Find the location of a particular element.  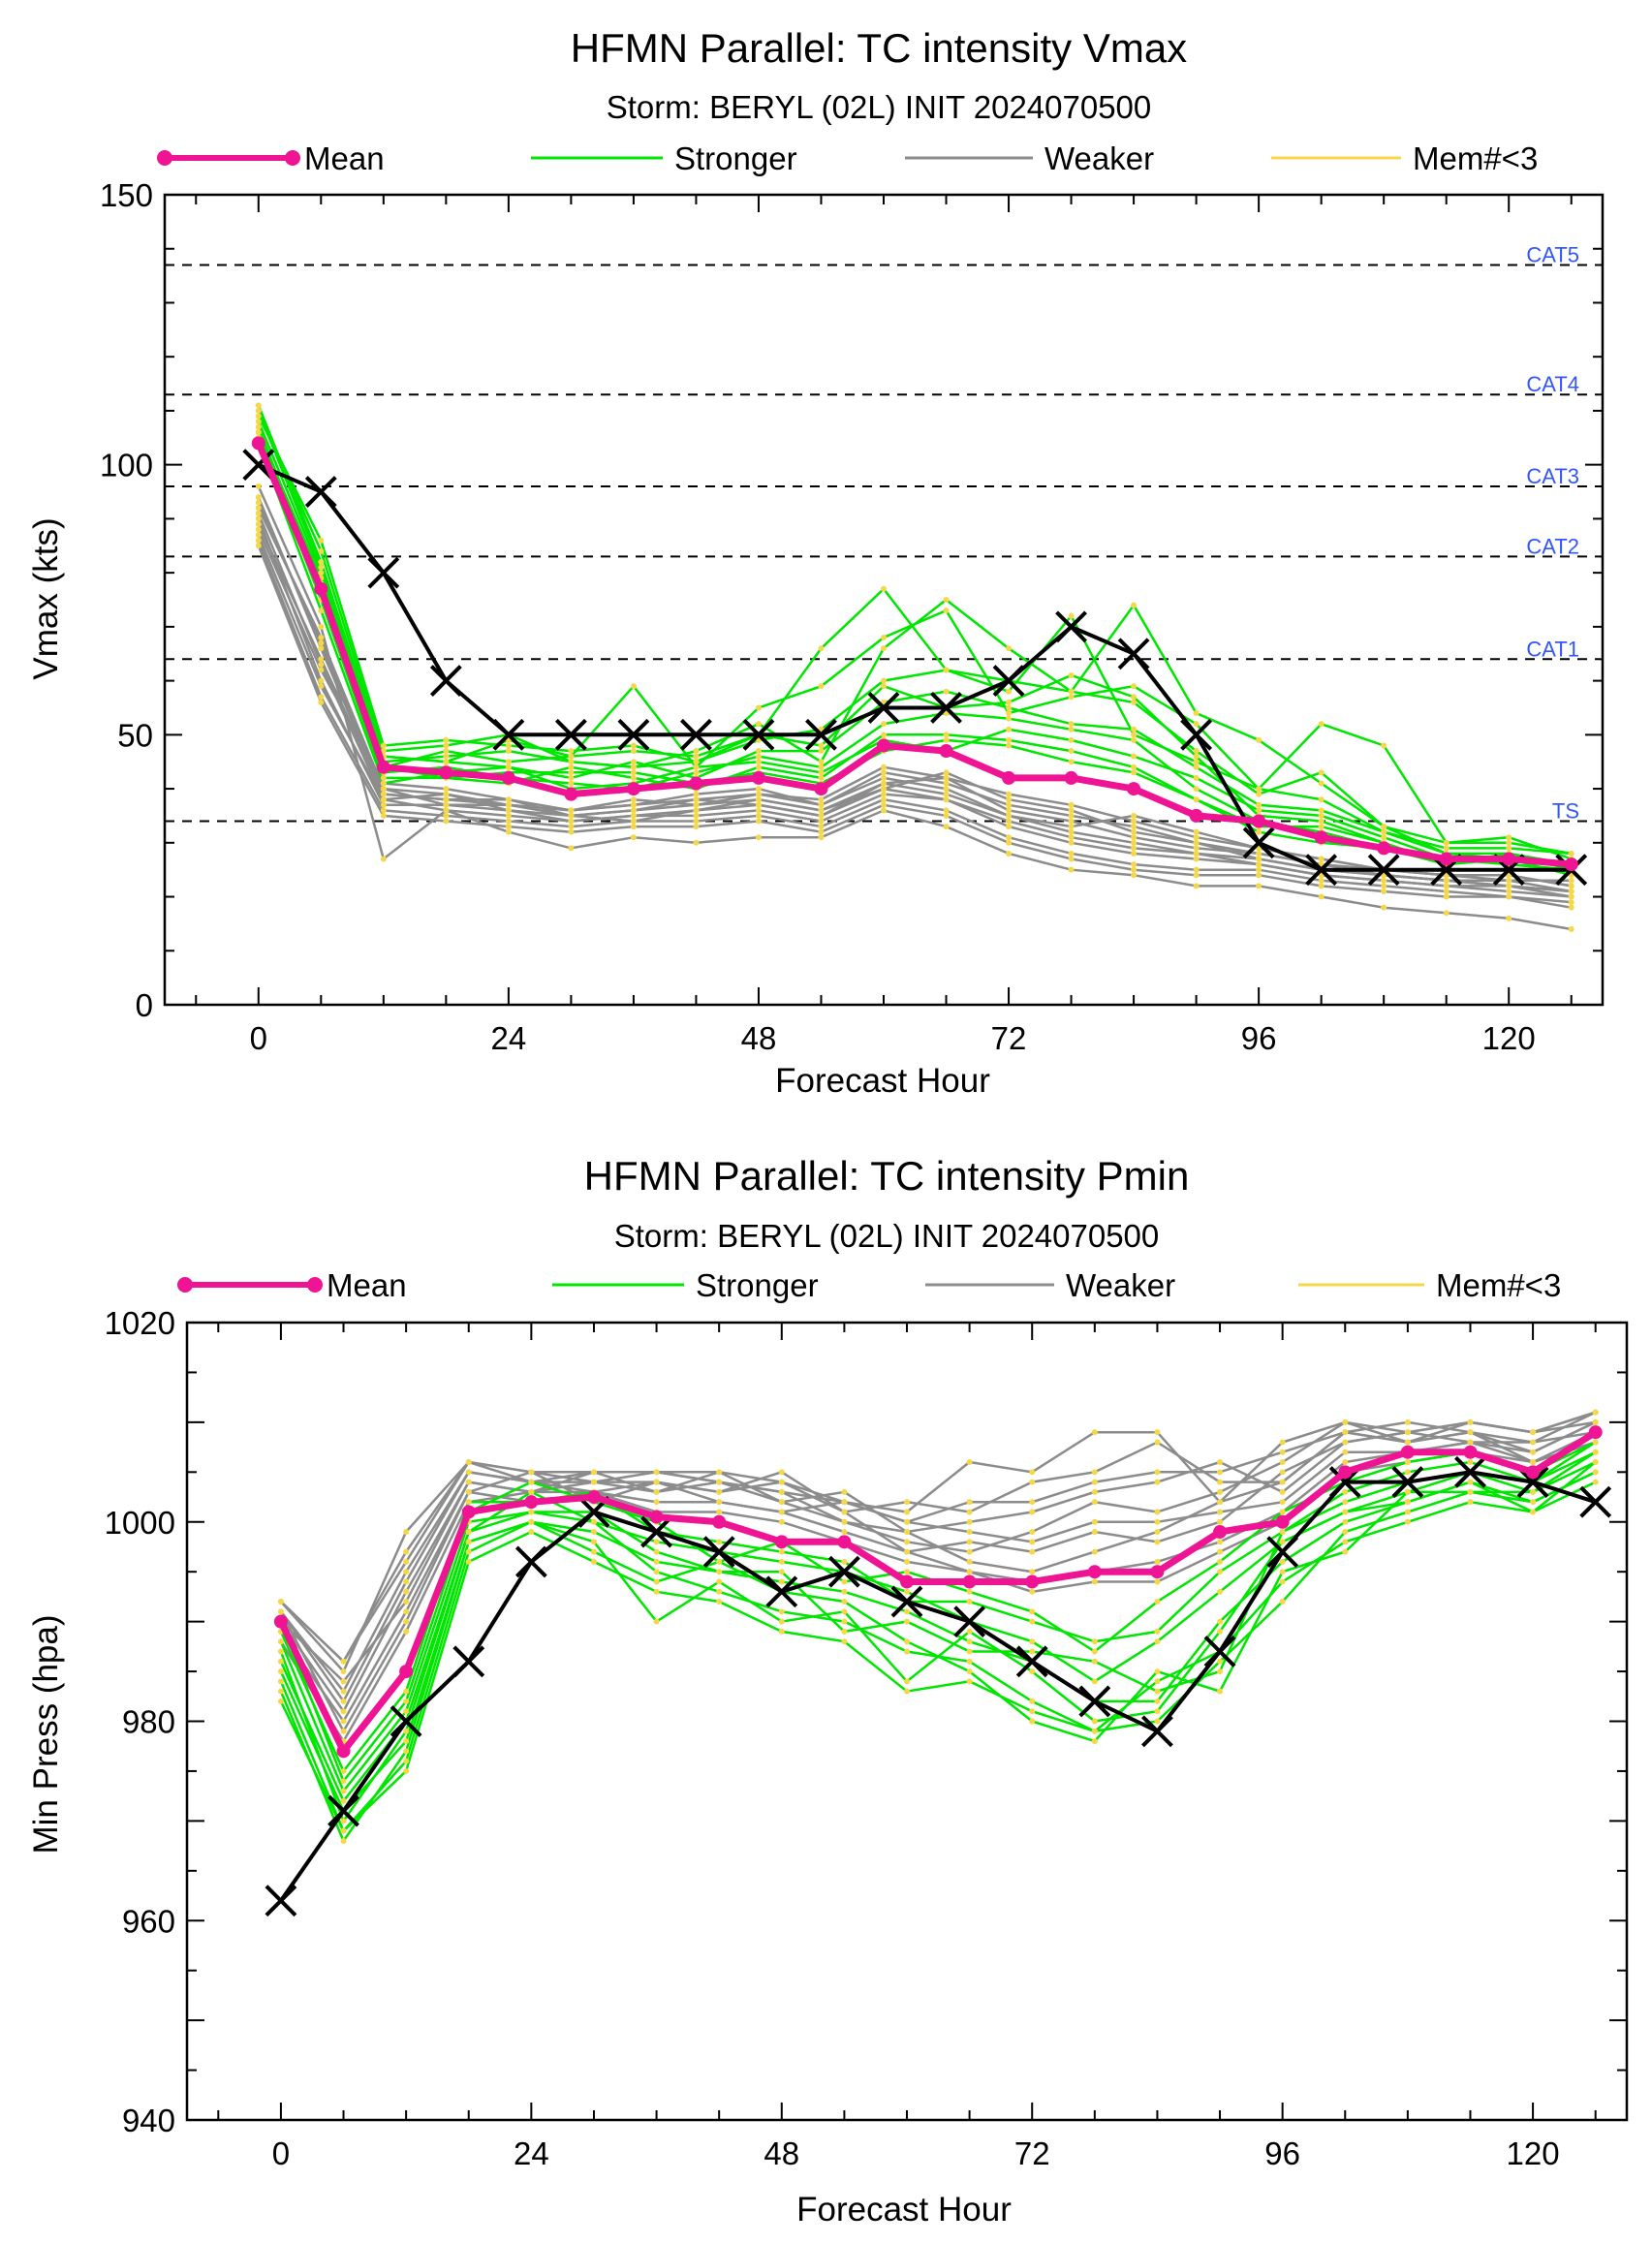

x-tick-label: 120 is located at coordinates (1533, 2153).